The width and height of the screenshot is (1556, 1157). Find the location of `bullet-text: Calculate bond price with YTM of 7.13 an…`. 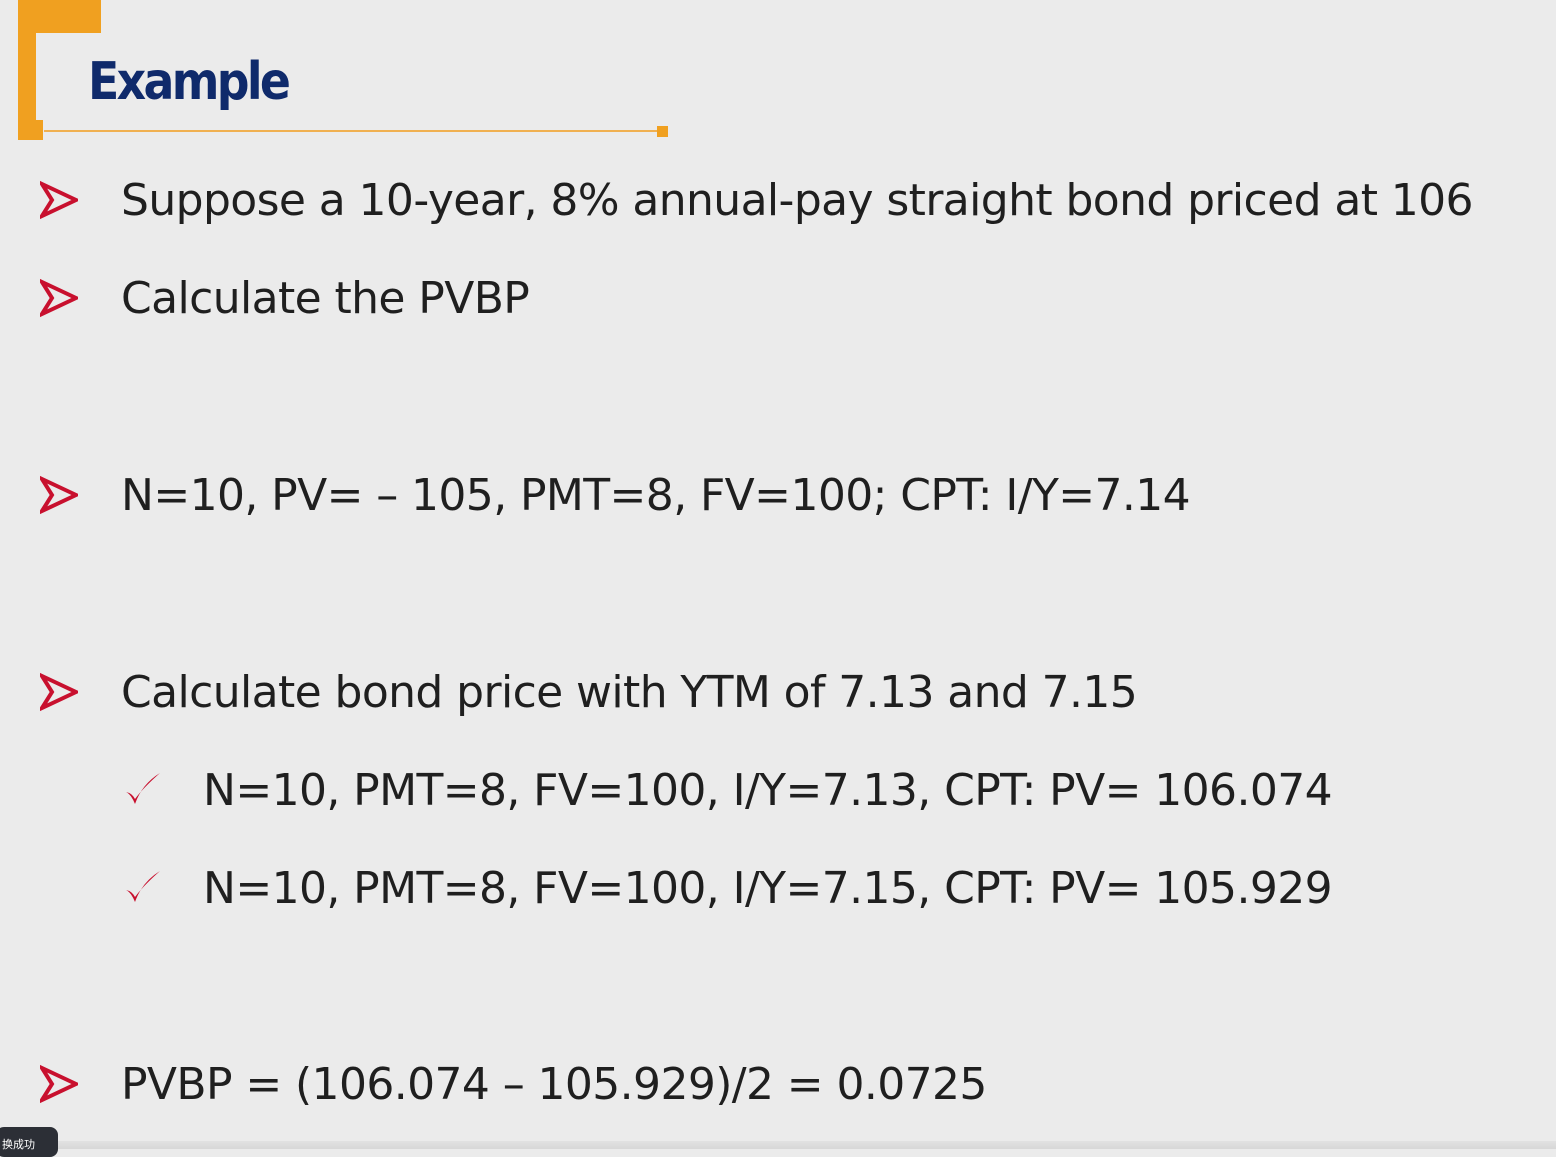

bullet-text: Calculate bond price with YTM of 7.13 an… is located at coordinates (629, 692).